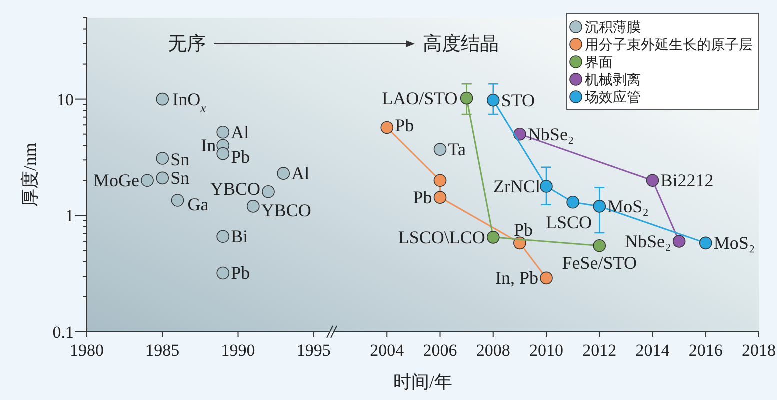 This screenshot has height=400, width=777. What do you see at coordinates (613, 80) in the screenshot?
I see `legend-label: 机械剥离` at bounding box center [613, 80].